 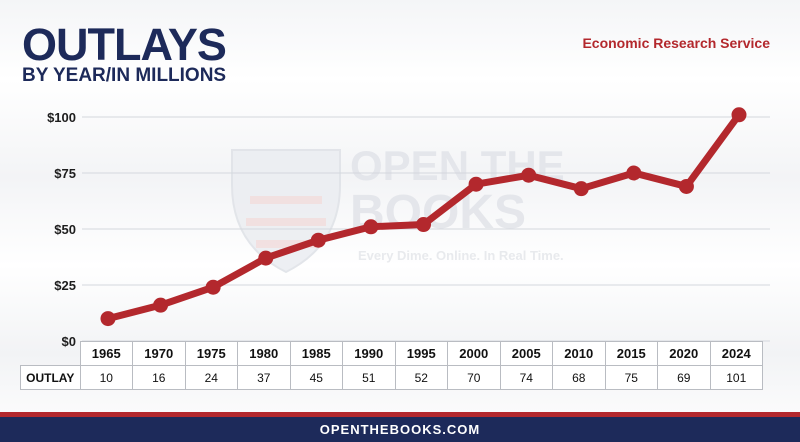 I want to click on watermark-tagline: Every Dime. Online. In Real Time., so click(x=461, y=255).